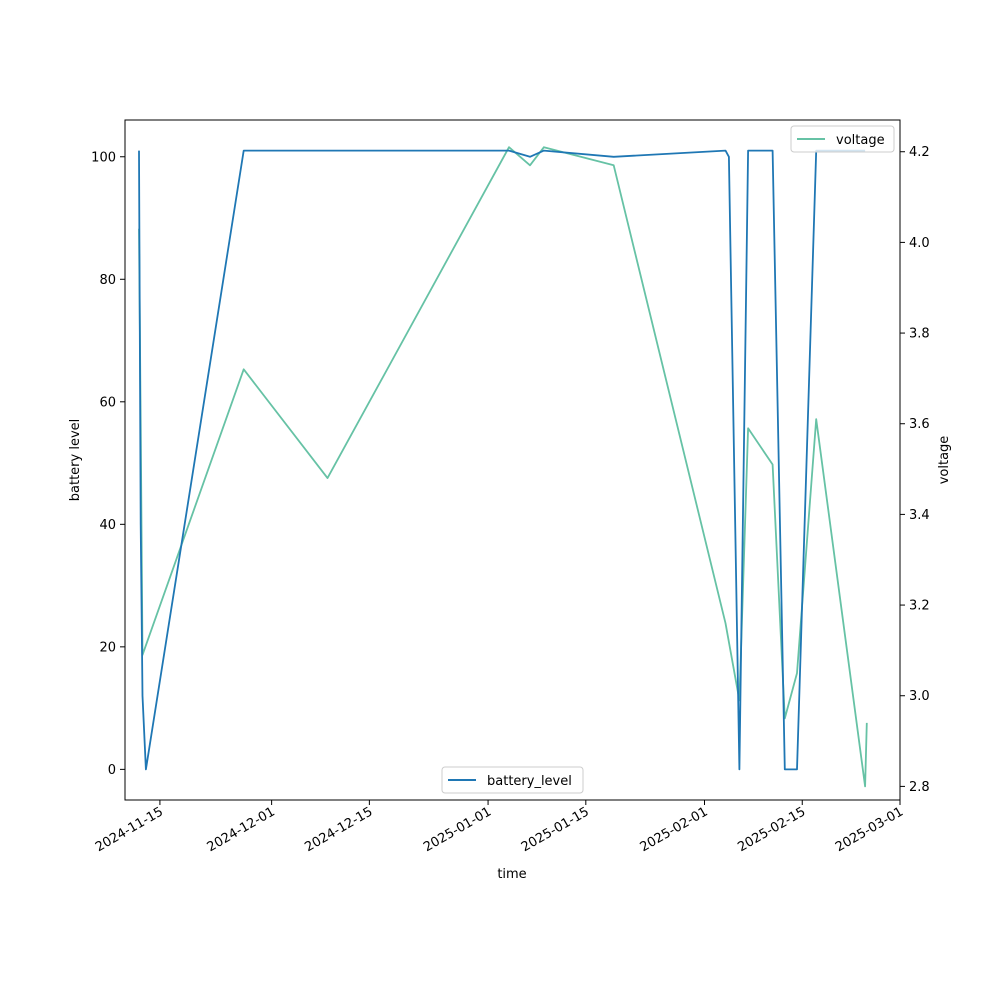 The height and width of the screenshot is (1000, 1000). What do you see at coordinates (555, 829) in the screenshot?
I see `x-tick-label: 2025-01-15` at bounding box center [555, 829].